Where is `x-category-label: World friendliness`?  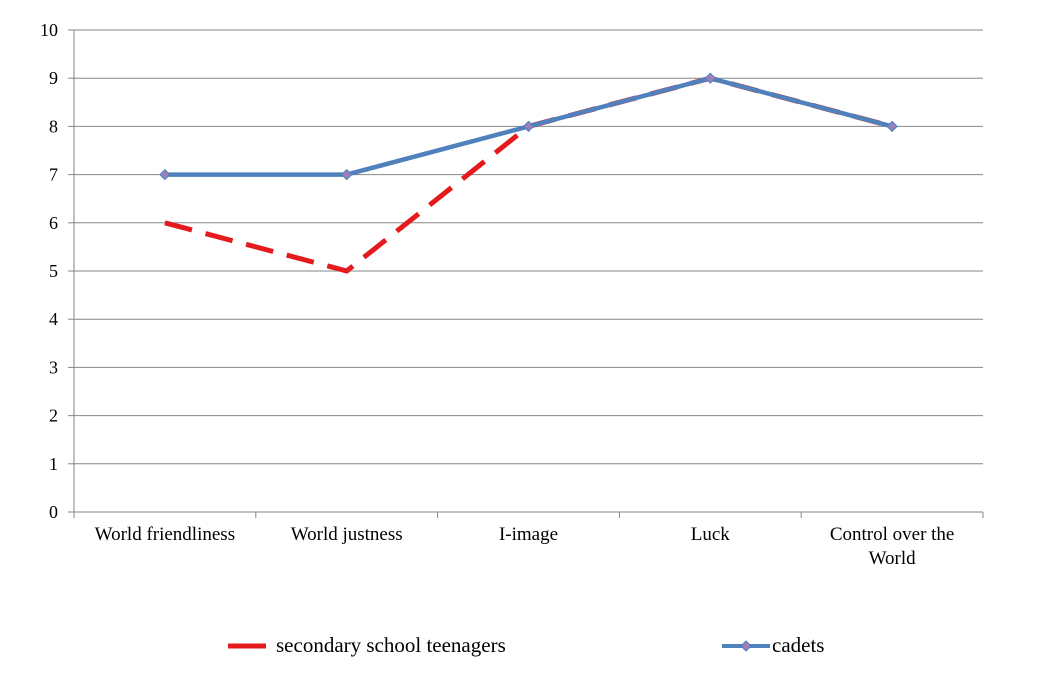 x-category-label: World friendliness is located at coordinates (165, 534).